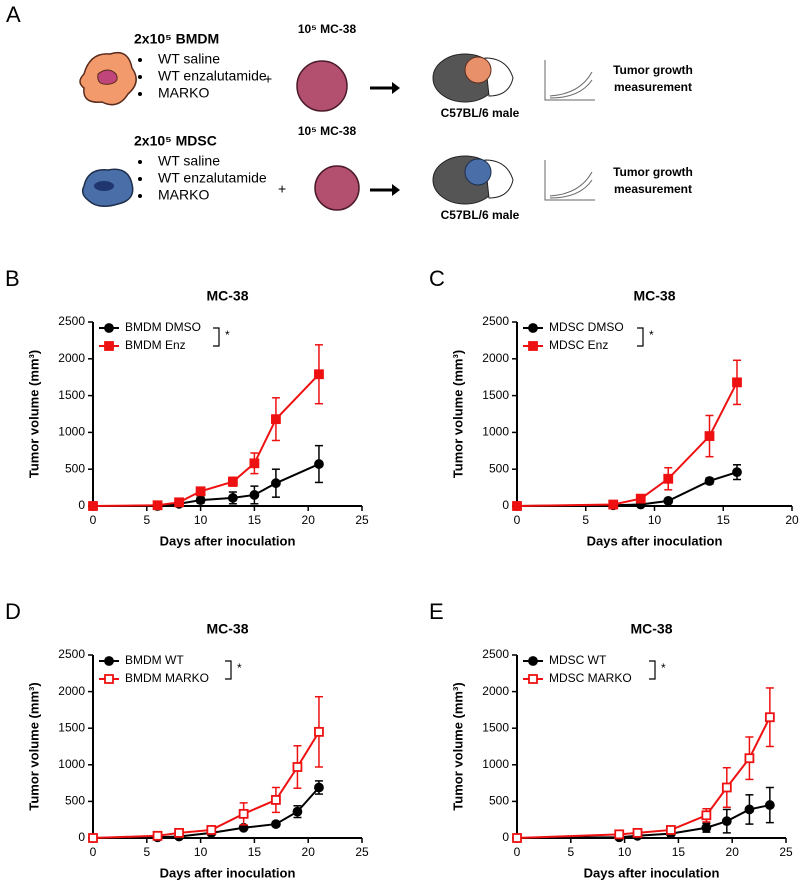  Describe the element at coordinates (154, 660) in the screenshot. I see `legend-label: BMDM WT` at that location.